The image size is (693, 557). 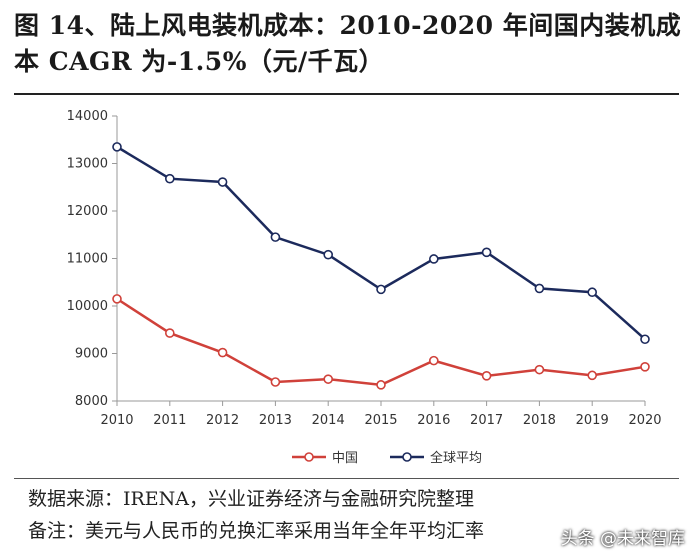 What do you see at coordinates (644, 420) in the screenshot?
I see `x-tick-label: 2020` at bounding box center [644, 420].